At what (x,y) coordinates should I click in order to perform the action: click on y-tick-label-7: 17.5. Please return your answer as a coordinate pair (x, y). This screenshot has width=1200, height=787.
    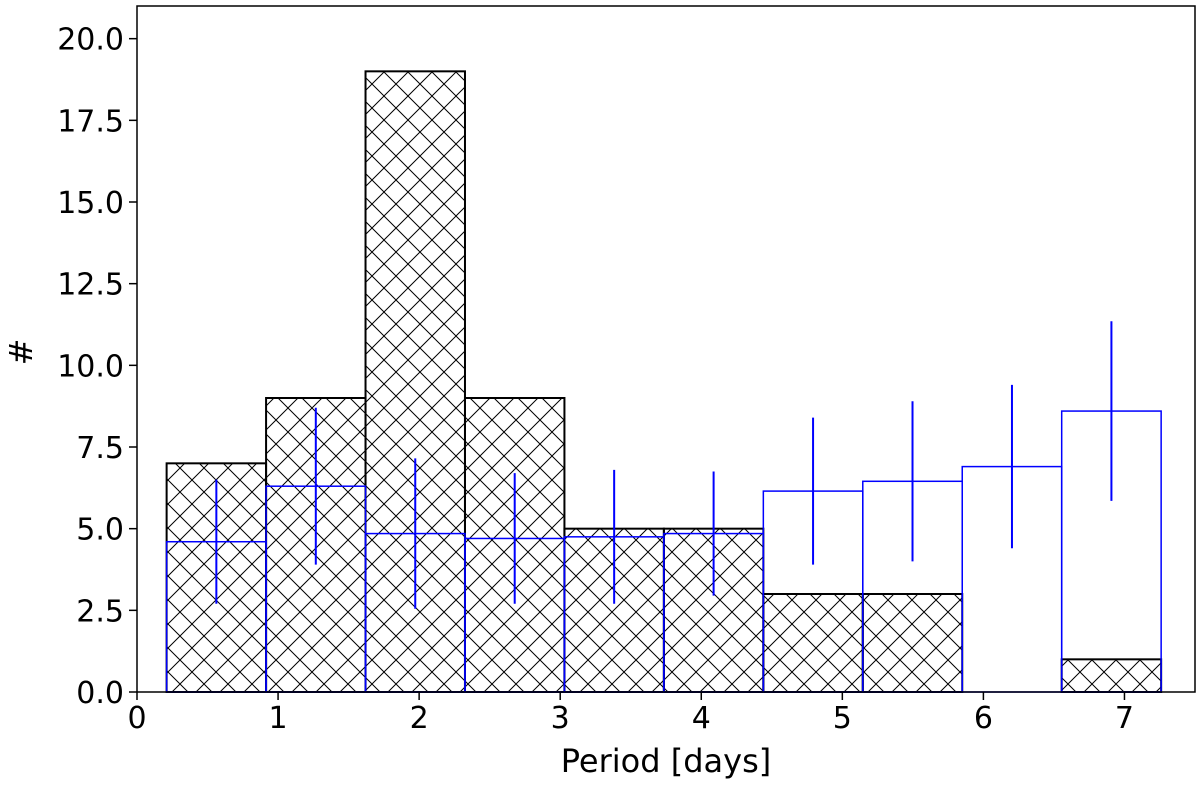
    Looking at the image, I should click on (90, 121).